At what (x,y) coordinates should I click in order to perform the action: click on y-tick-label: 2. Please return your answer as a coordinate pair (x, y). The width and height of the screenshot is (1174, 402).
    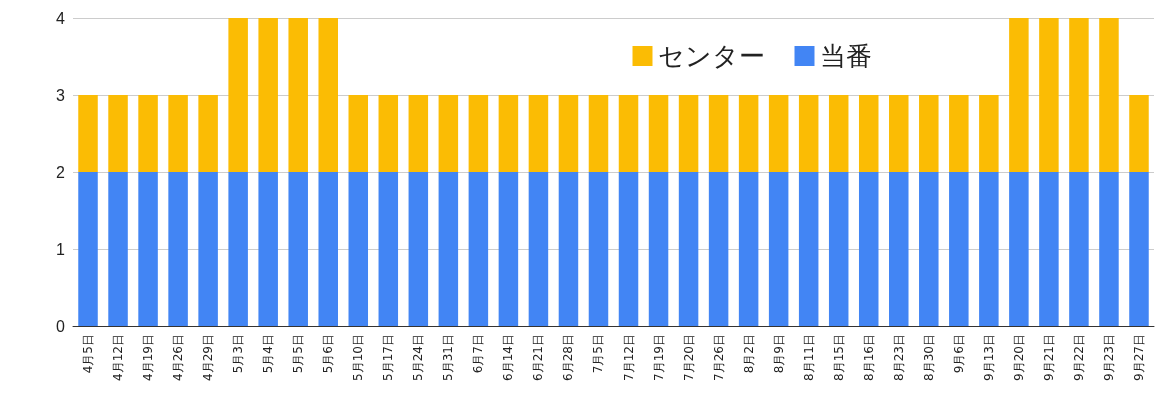
    Looking at the image, I should click on (61, 172).